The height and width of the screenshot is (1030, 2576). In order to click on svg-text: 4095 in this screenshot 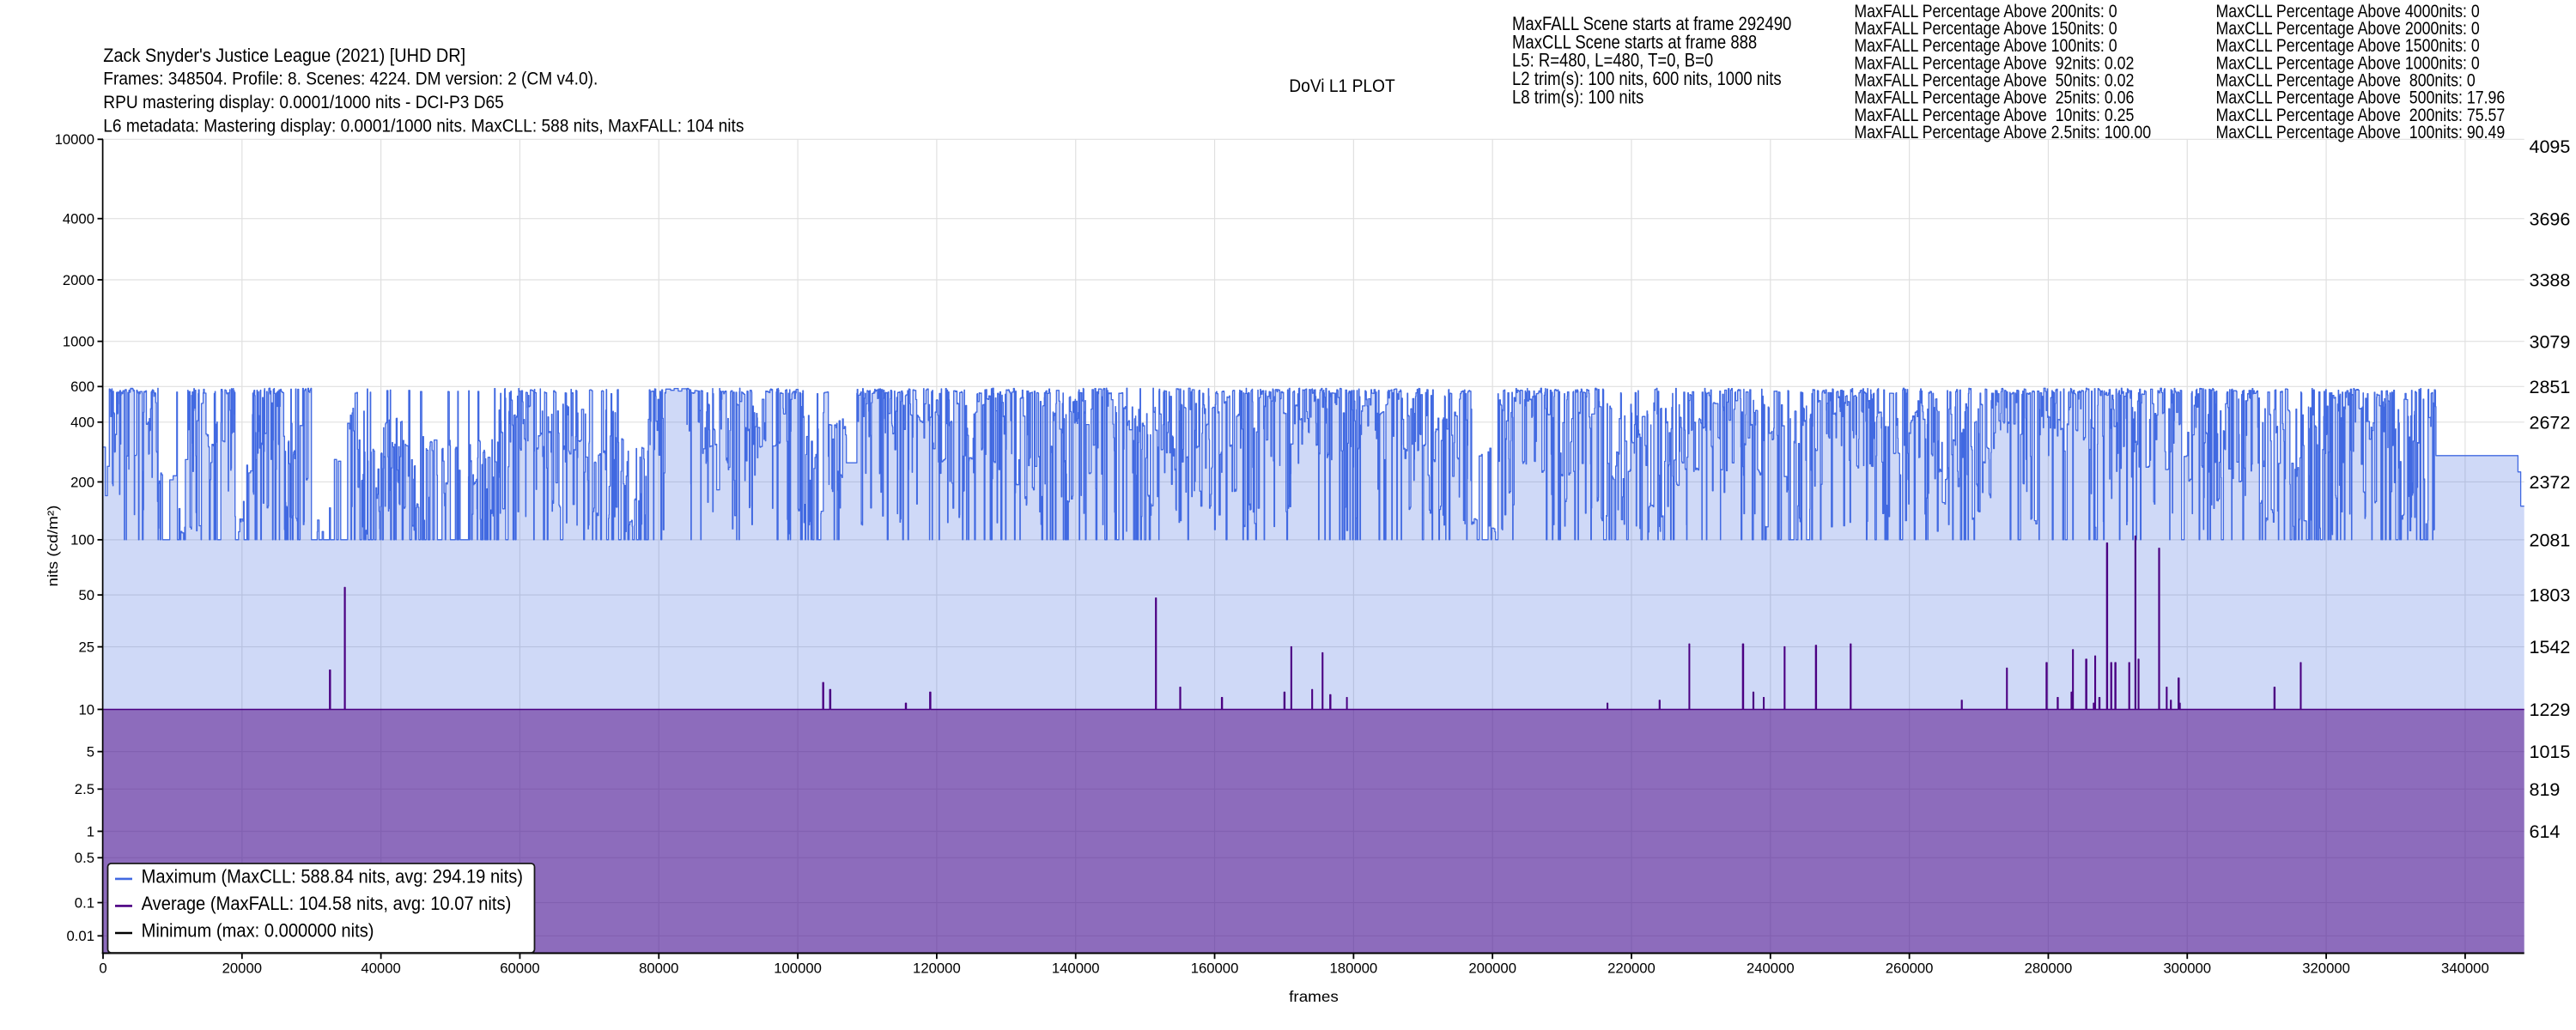, I will do `click(2551, 146)`.